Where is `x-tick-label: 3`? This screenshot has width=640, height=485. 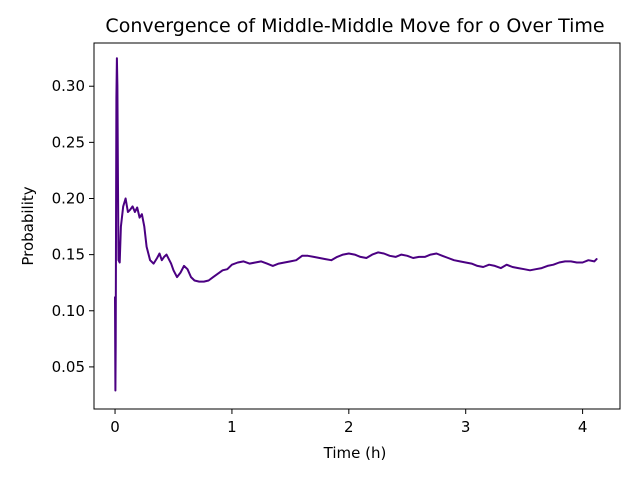 x-tick-label: 3 is located at coordinates (466, 427).